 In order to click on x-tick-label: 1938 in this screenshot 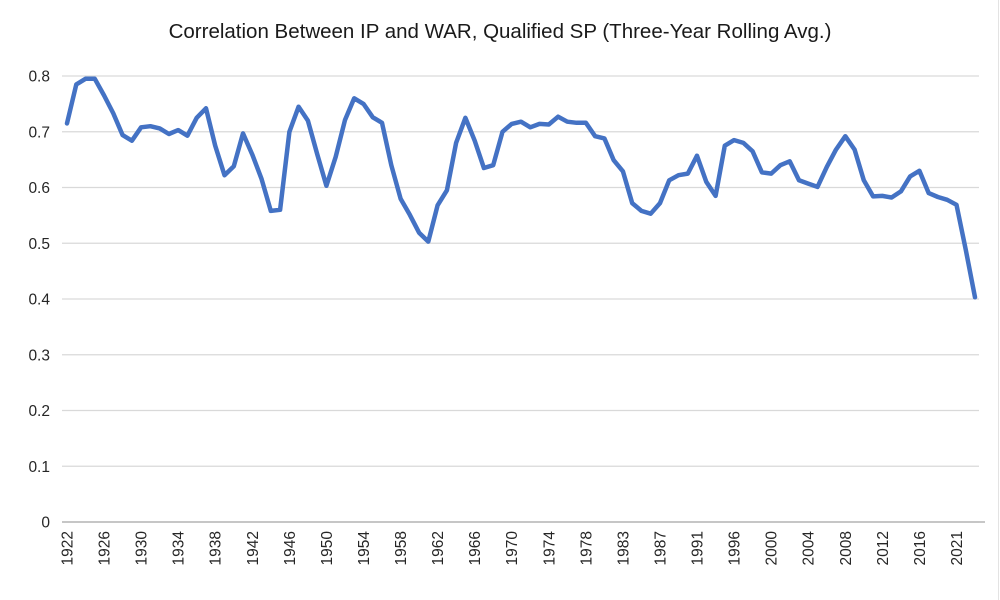, I will do `click(216, 548)`.